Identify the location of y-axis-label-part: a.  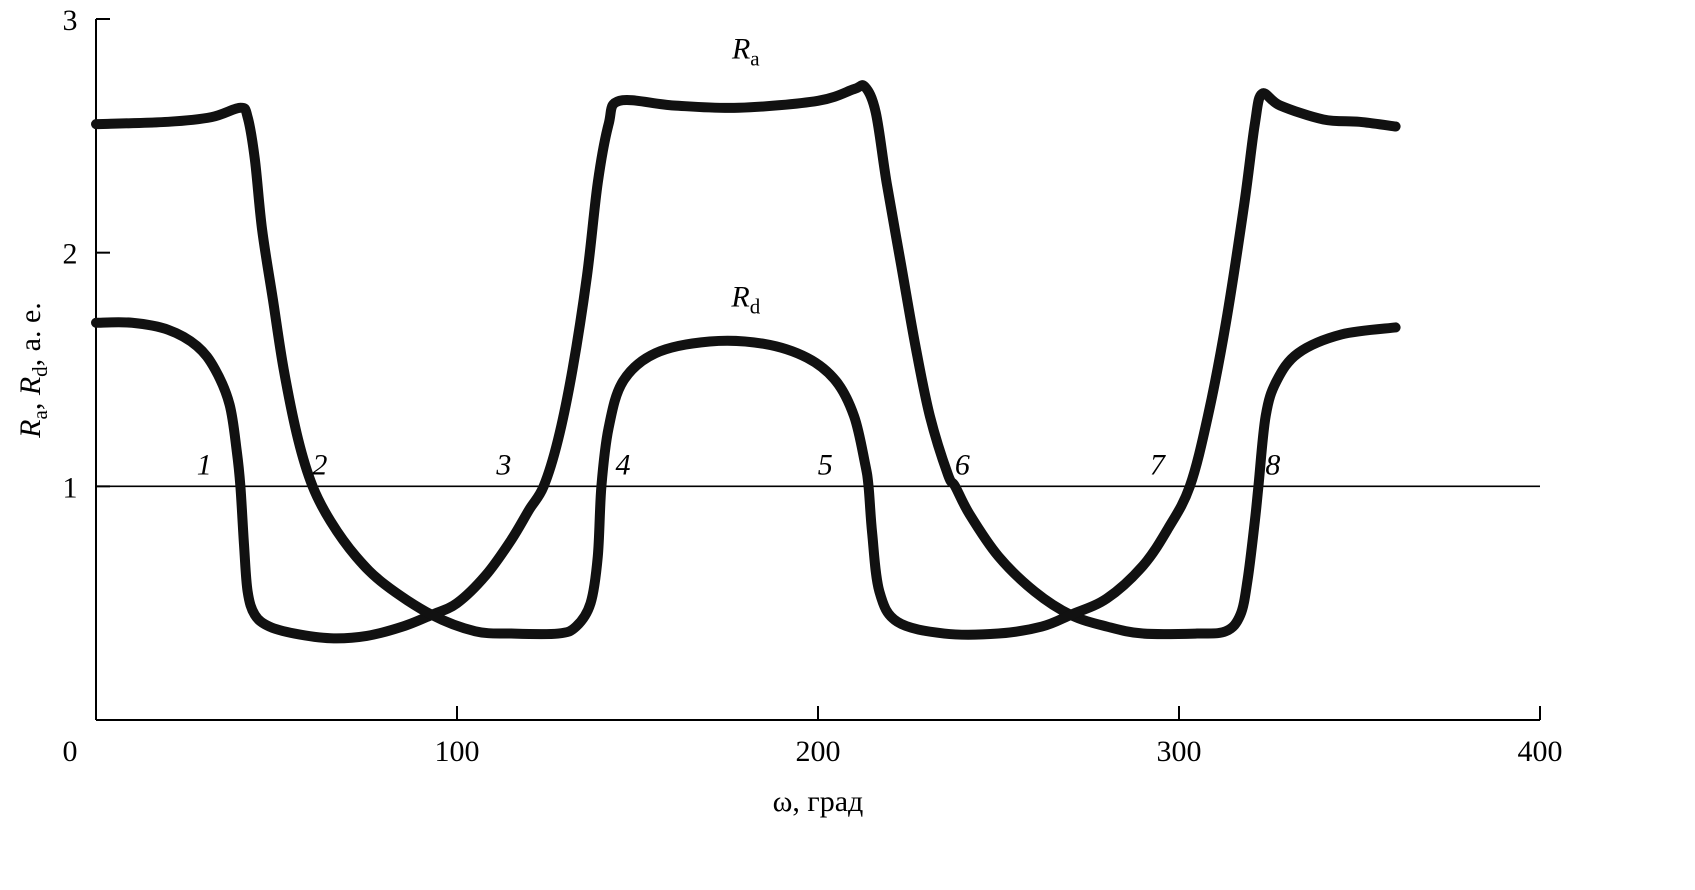
(40, 414).